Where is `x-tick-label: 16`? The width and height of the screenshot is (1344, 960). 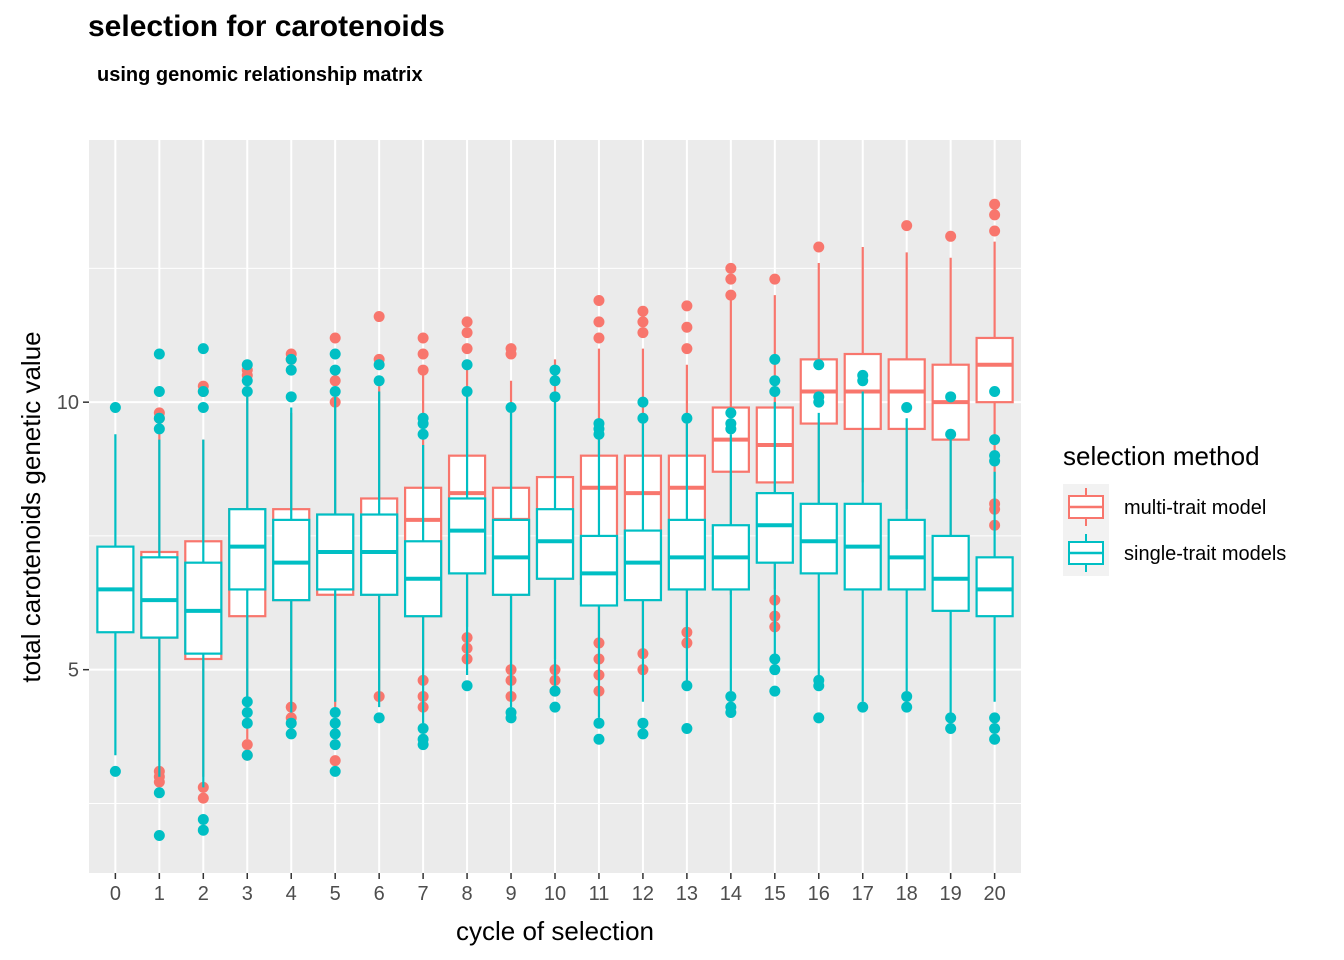
x-tick-label: 16 is located at coordinates (819, 894).